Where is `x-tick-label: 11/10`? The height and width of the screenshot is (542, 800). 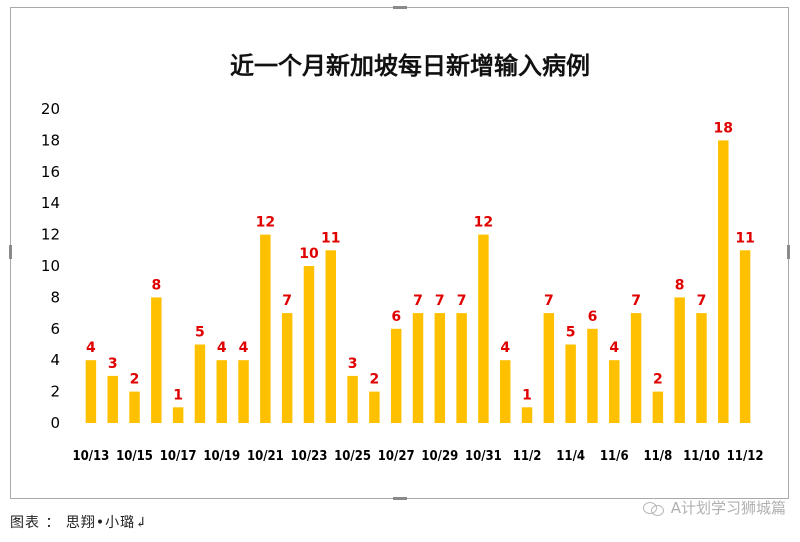 x-tick-label: 11/10 is located at coordinates (701, 456).